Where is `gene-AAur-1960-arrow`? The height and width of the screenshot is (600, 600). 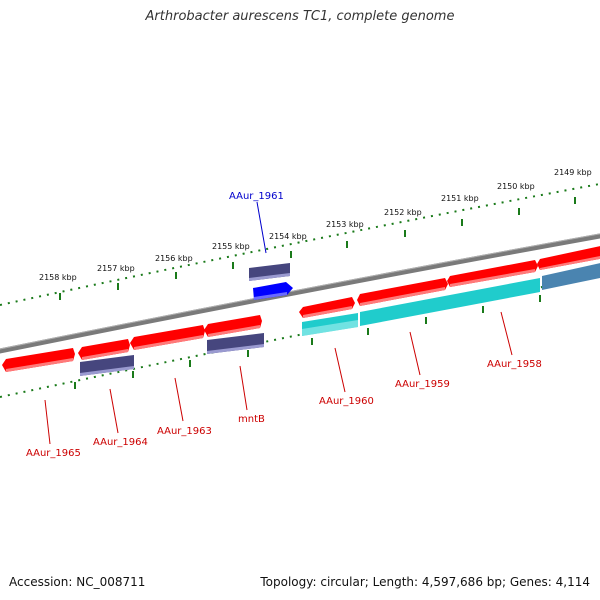
gene-AAur-1960-arrow is located at coordinates (327, 307).